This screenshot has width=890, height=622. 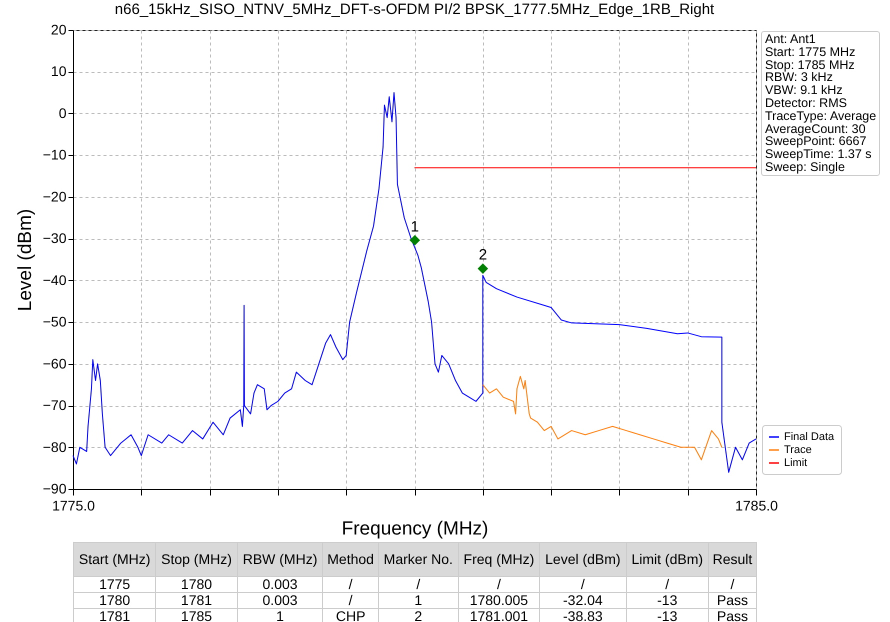 I want to click on text: Marker No., so click(x=418, y=559).